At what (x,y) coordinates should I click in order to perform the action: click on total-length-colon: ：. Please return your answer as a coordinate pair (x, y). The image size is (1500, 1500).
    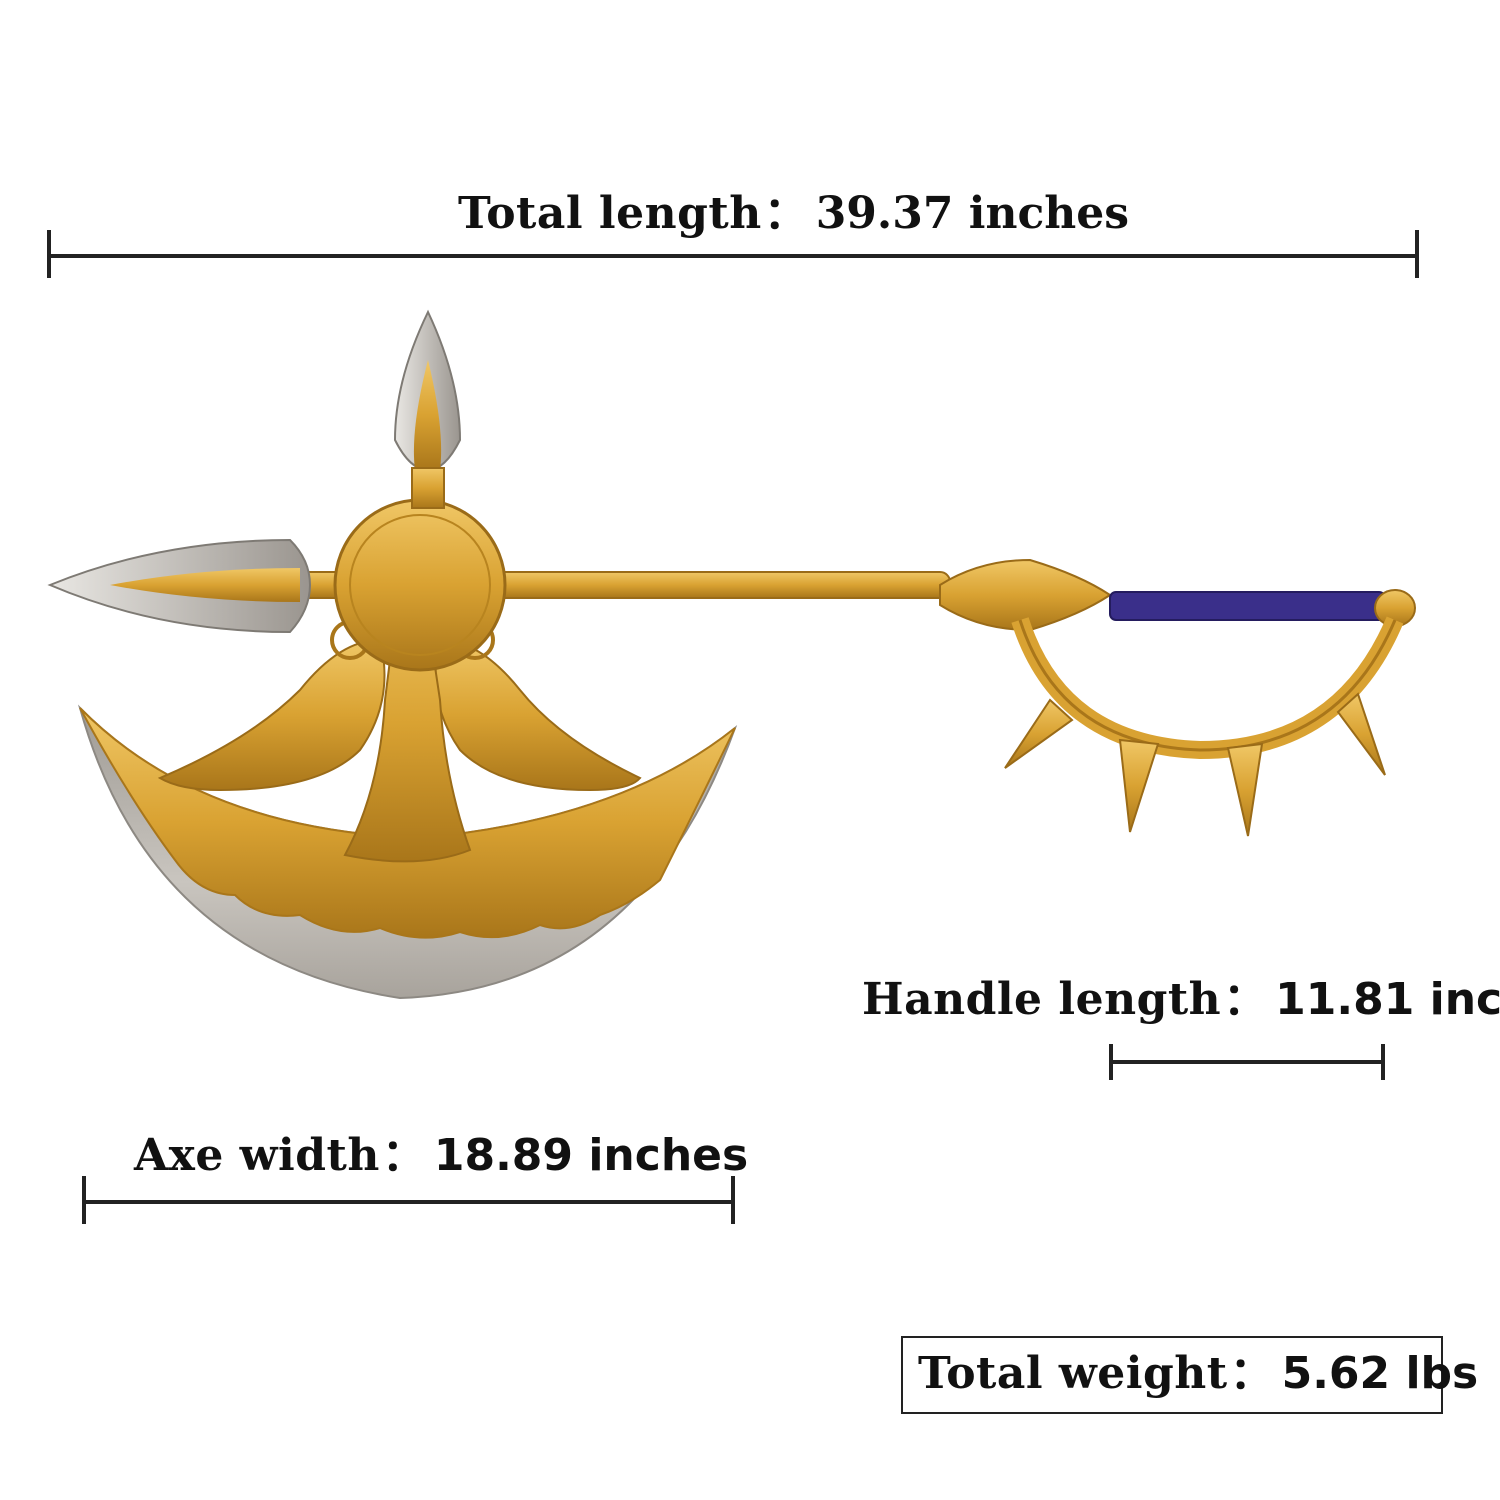
    Looking at the image, I should click on (785, 213).